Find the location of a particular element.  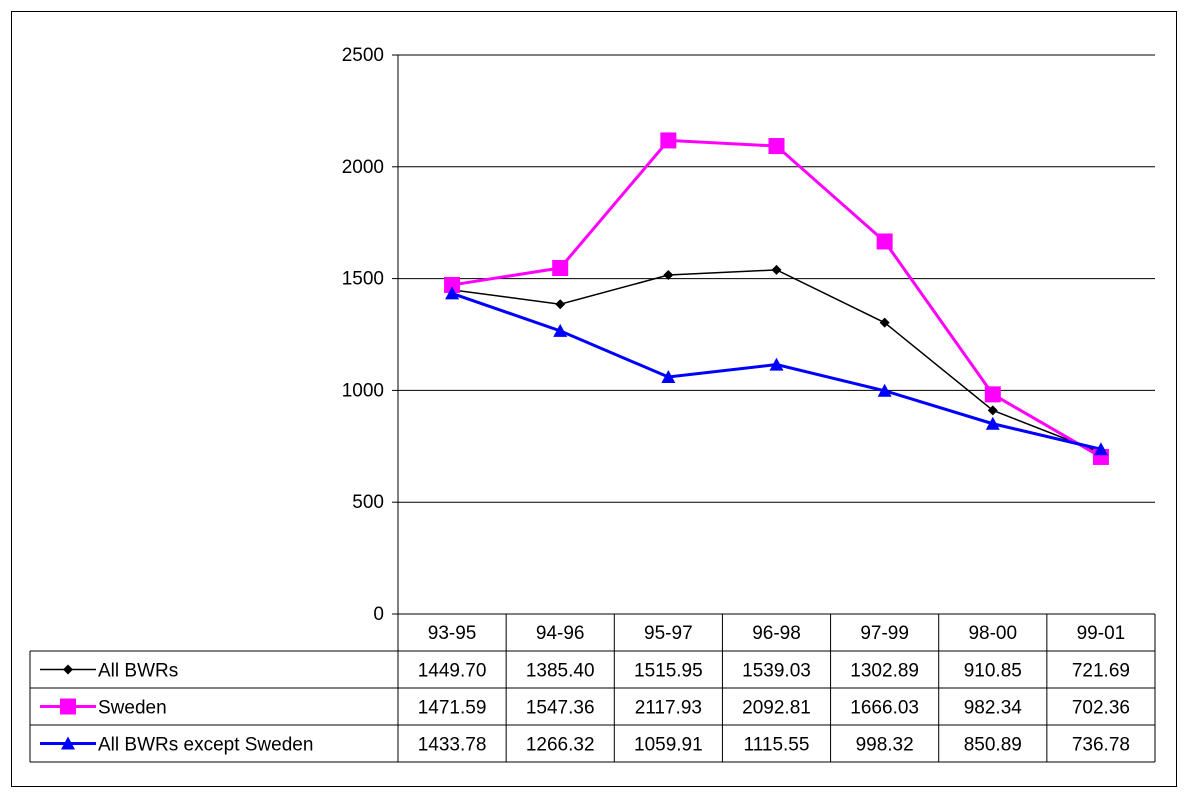

x-tick-label: 94-96 is located at coordinates (560, 633).